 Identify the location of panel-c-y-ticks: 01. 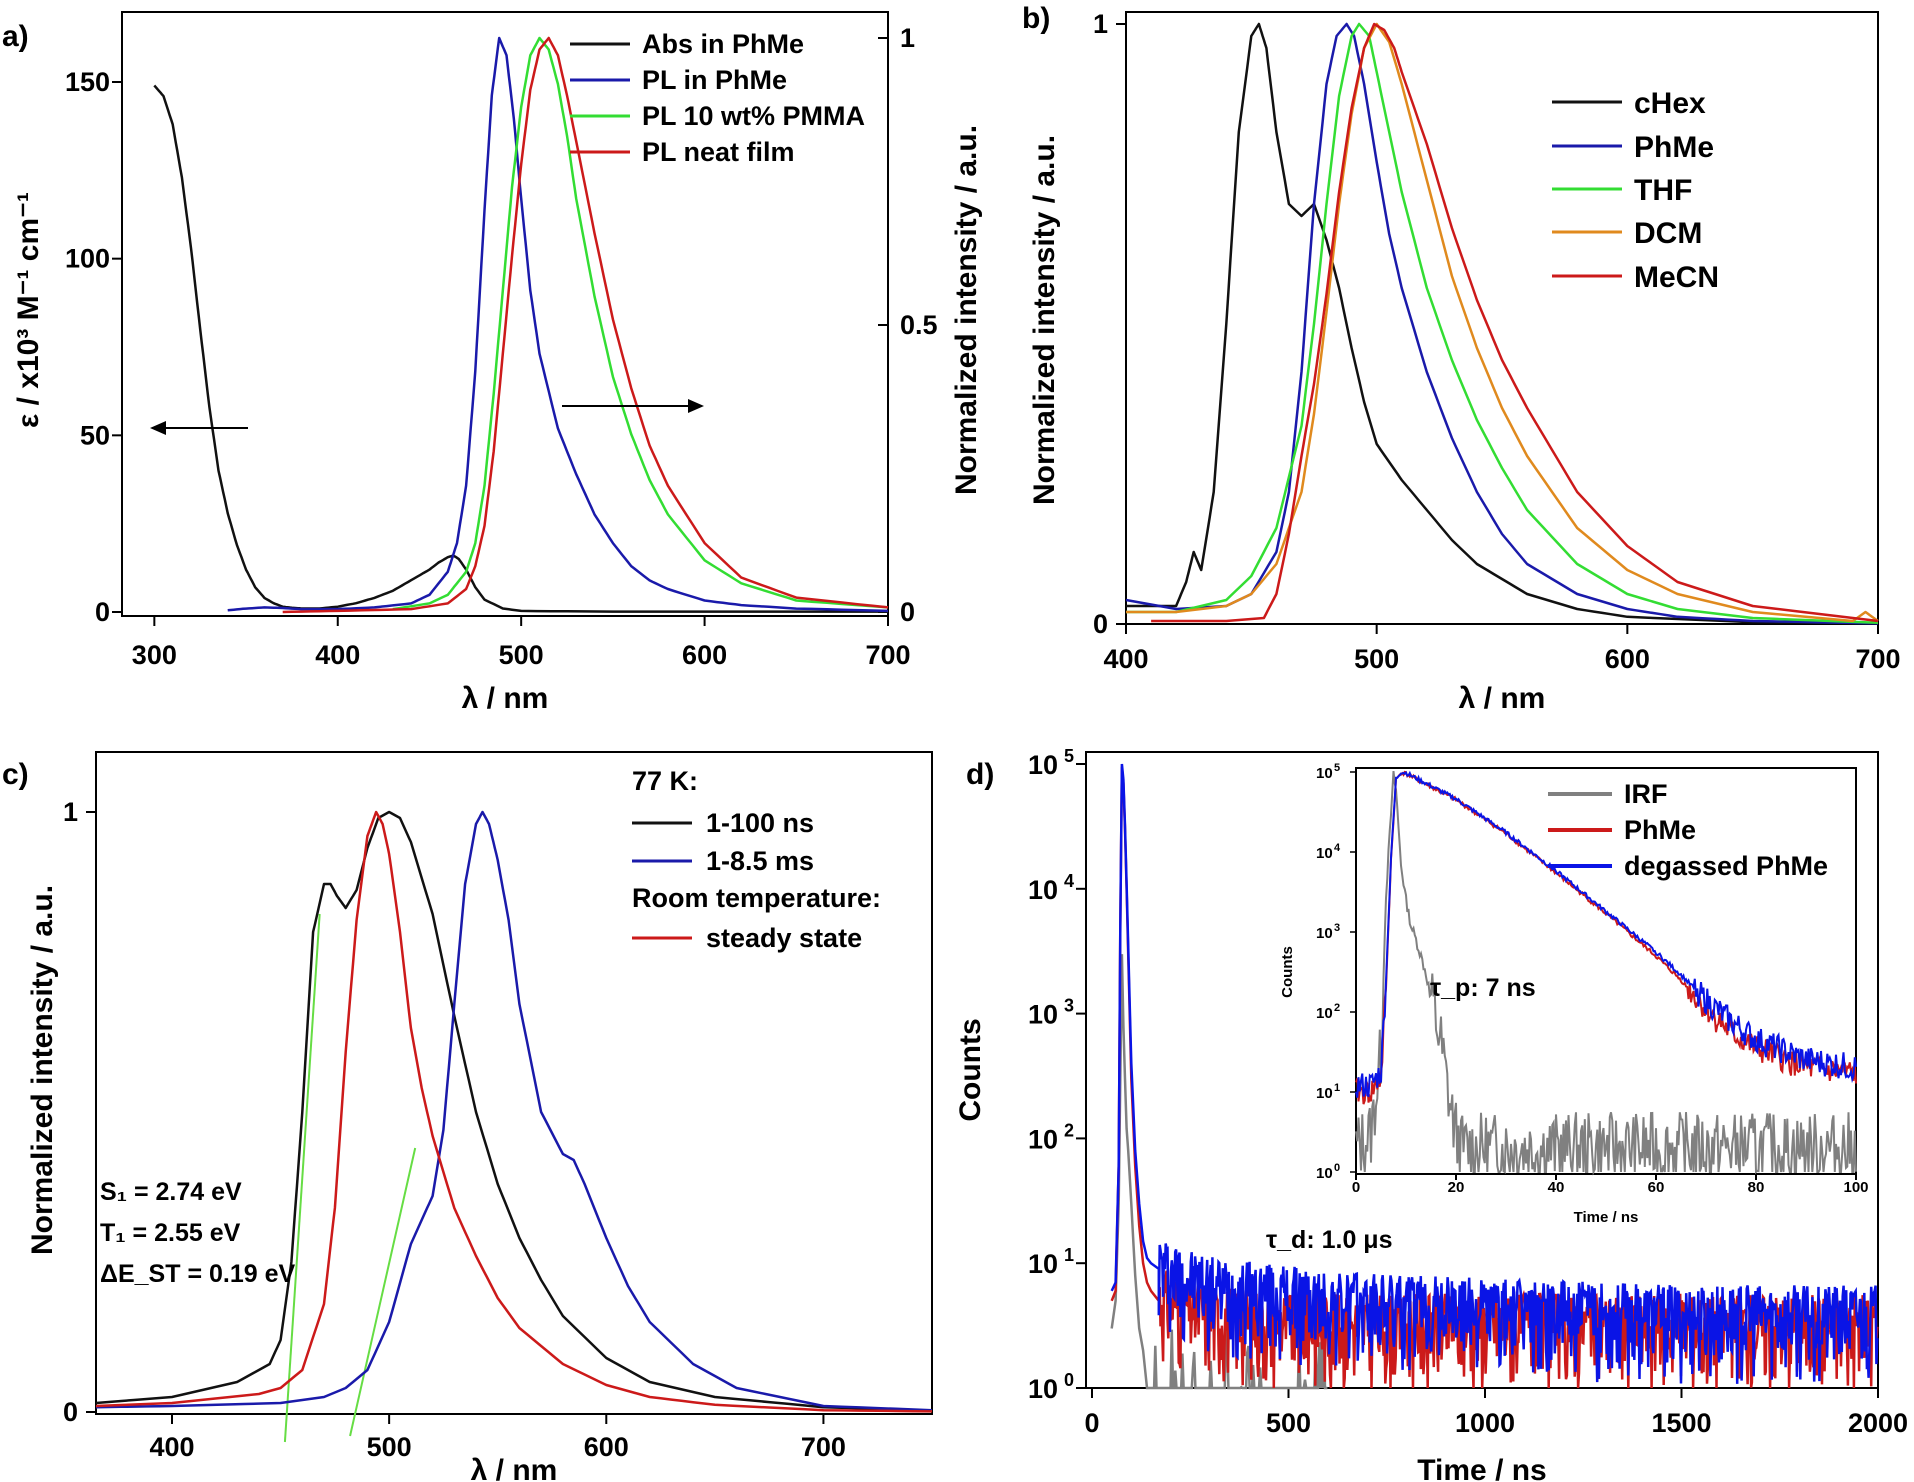
(79, 1112).